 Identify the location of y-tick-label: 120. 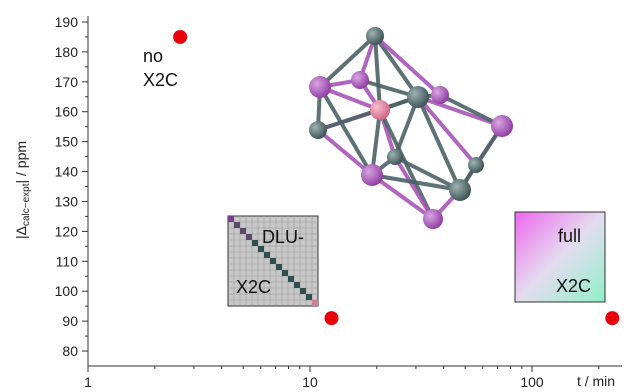
(67, 231).